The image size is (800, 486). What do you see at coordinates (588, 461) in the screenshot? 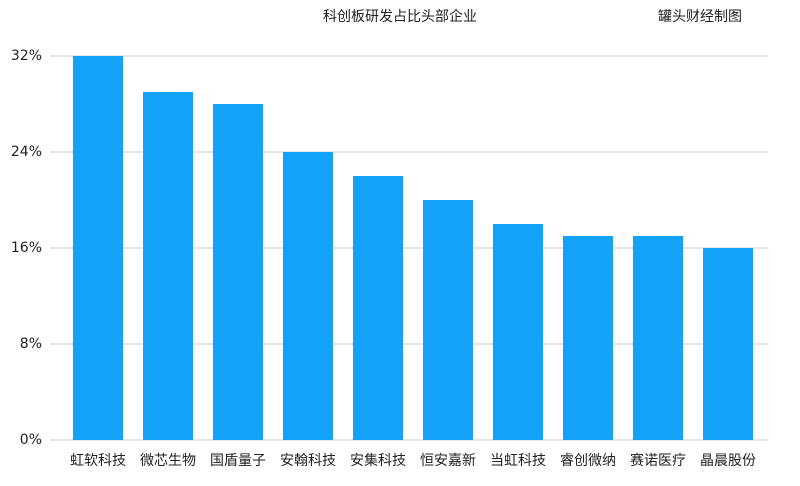
I see `x-tick-label: 睿创微纳` at bounding box center [588, 461].